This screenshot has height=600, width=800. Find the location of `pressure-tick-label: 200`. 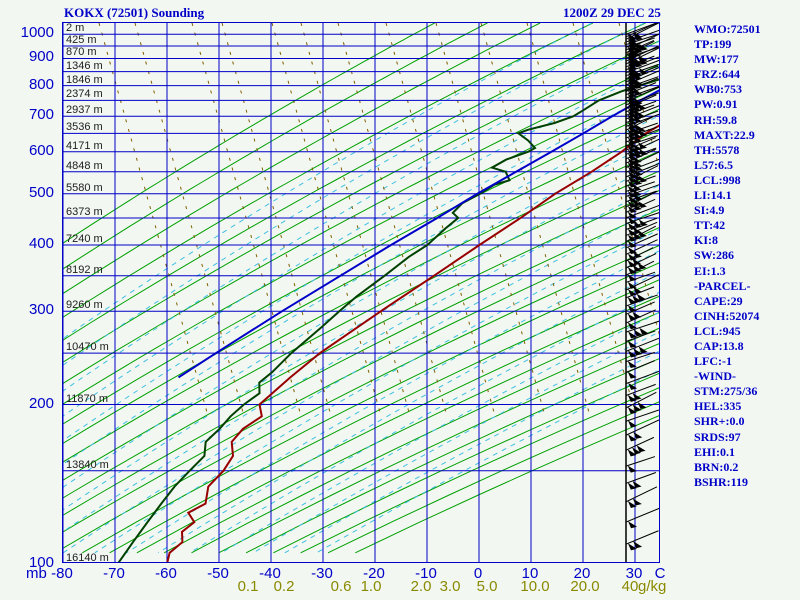

pressure-tick-label: 200 is located at coordinates (41, 403).